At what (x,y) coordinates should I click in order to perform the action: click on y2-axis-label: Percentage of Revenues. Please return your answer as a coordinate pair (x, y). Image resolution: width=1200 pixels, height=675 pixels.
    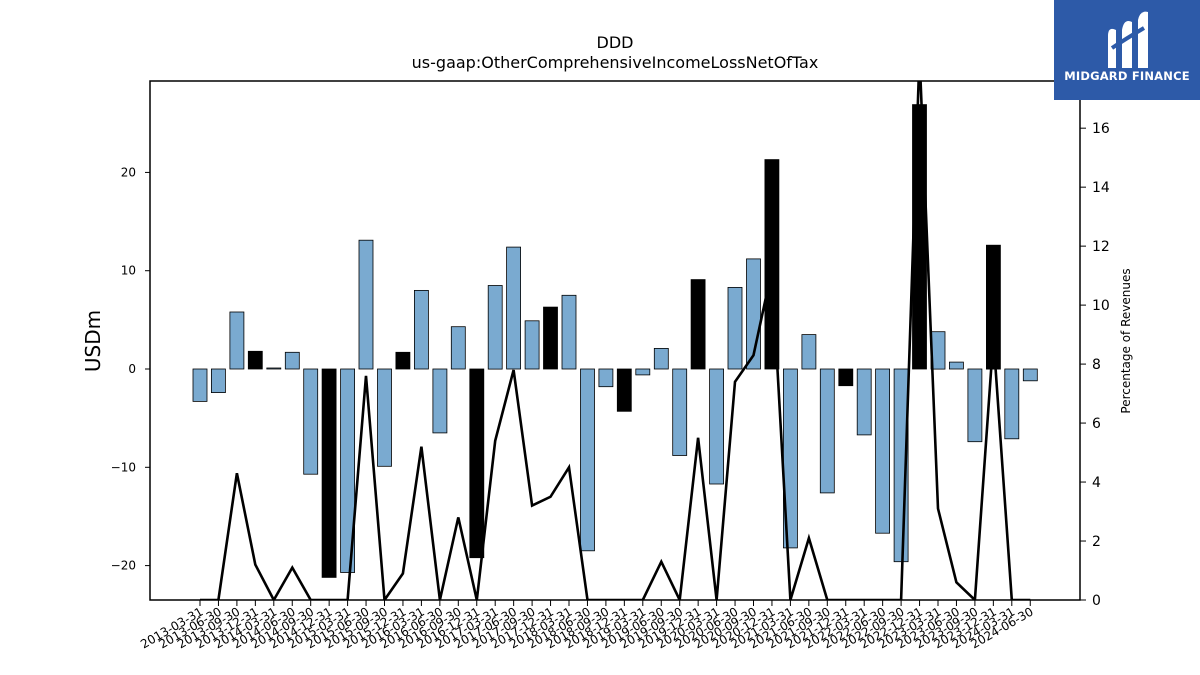
    Looking at the image, I should click on (1126, 340).